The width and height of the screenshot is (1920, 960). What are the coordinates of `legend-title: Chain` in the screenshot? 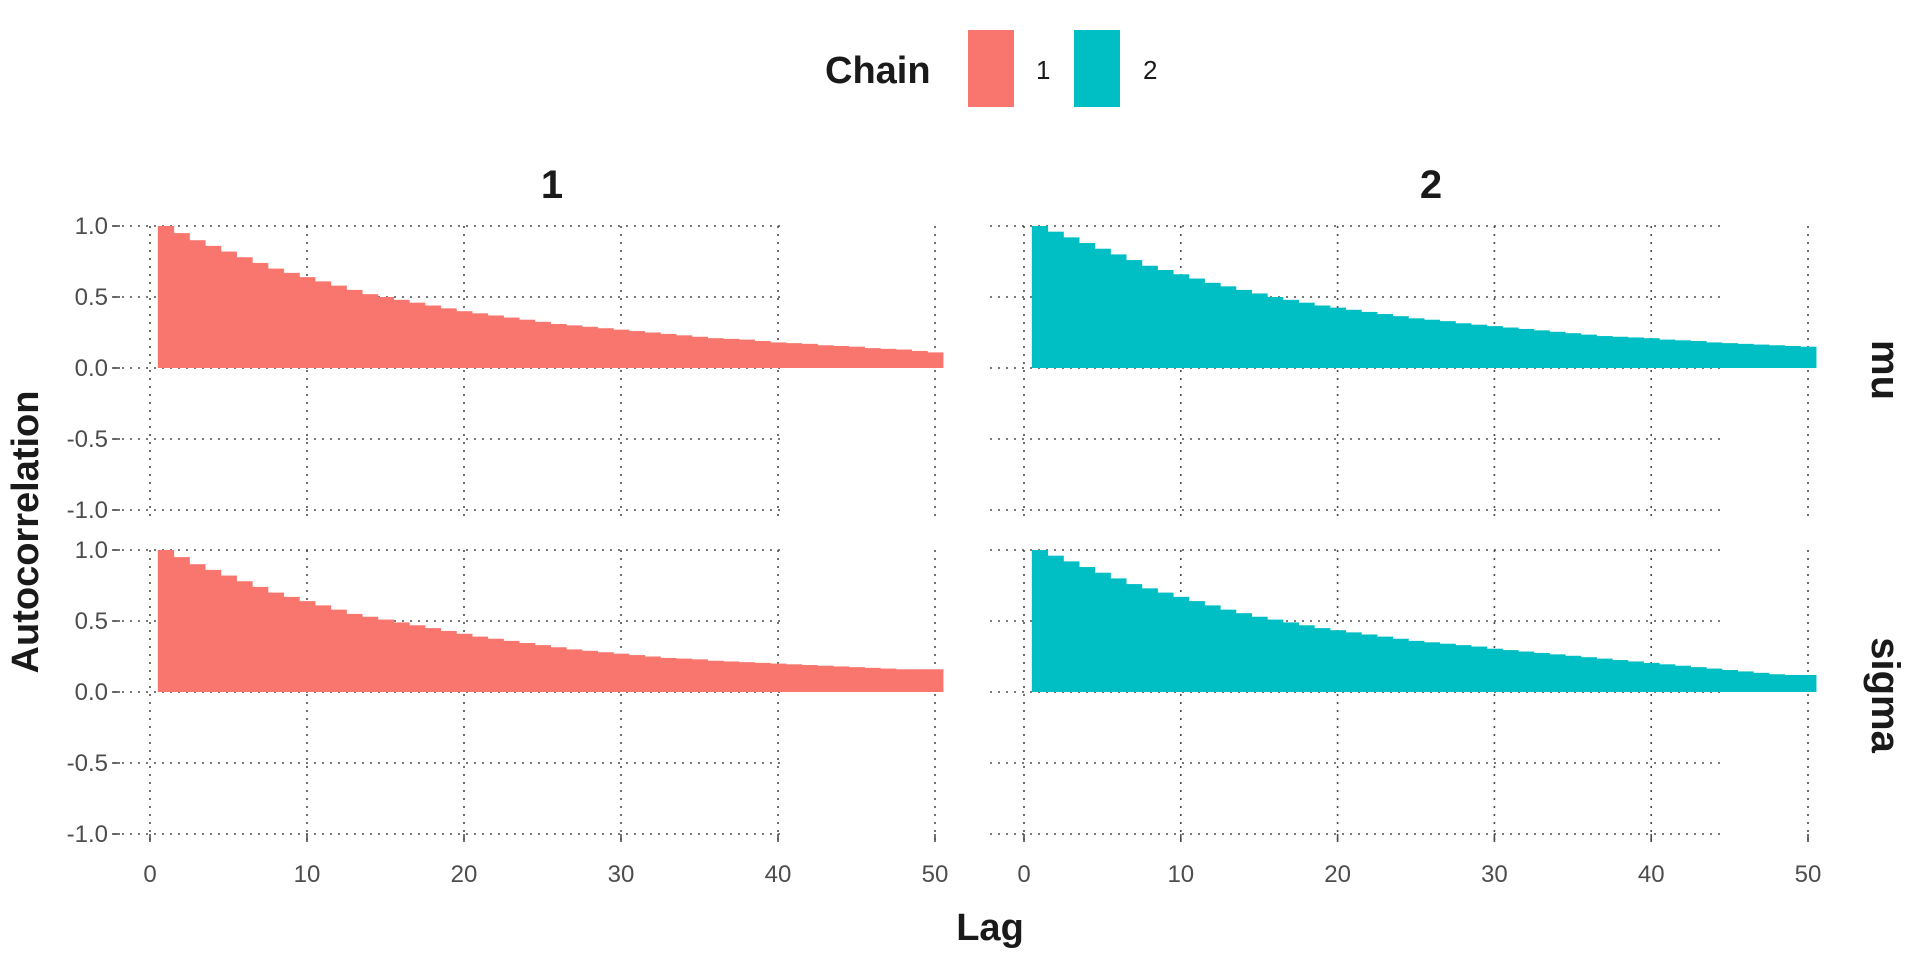 It's located at (878, 71).